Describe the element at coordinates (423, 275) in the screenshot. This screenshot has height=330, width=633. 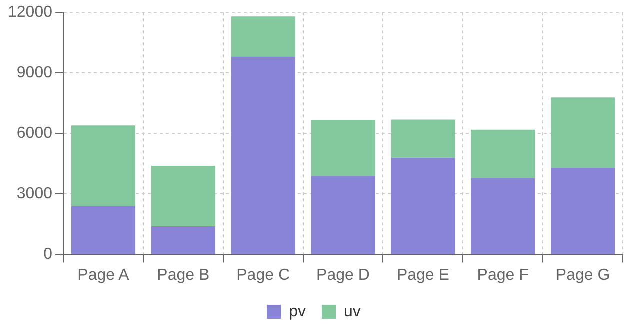
I see `x-tick-label: Page E` at that location.